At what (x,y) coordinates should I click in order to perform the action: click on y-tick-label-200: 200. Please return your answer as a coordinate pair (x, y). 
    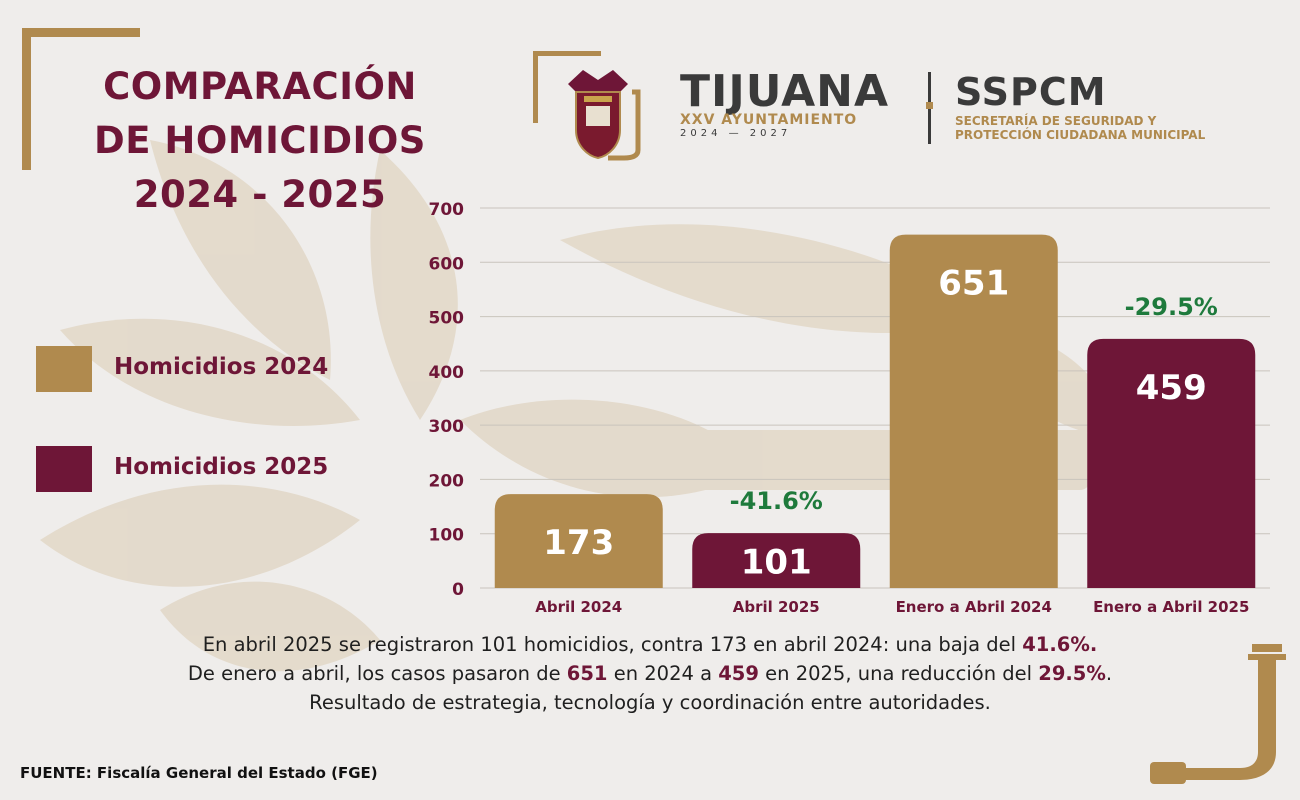
    Looking at the image, I should click on (447, 481).